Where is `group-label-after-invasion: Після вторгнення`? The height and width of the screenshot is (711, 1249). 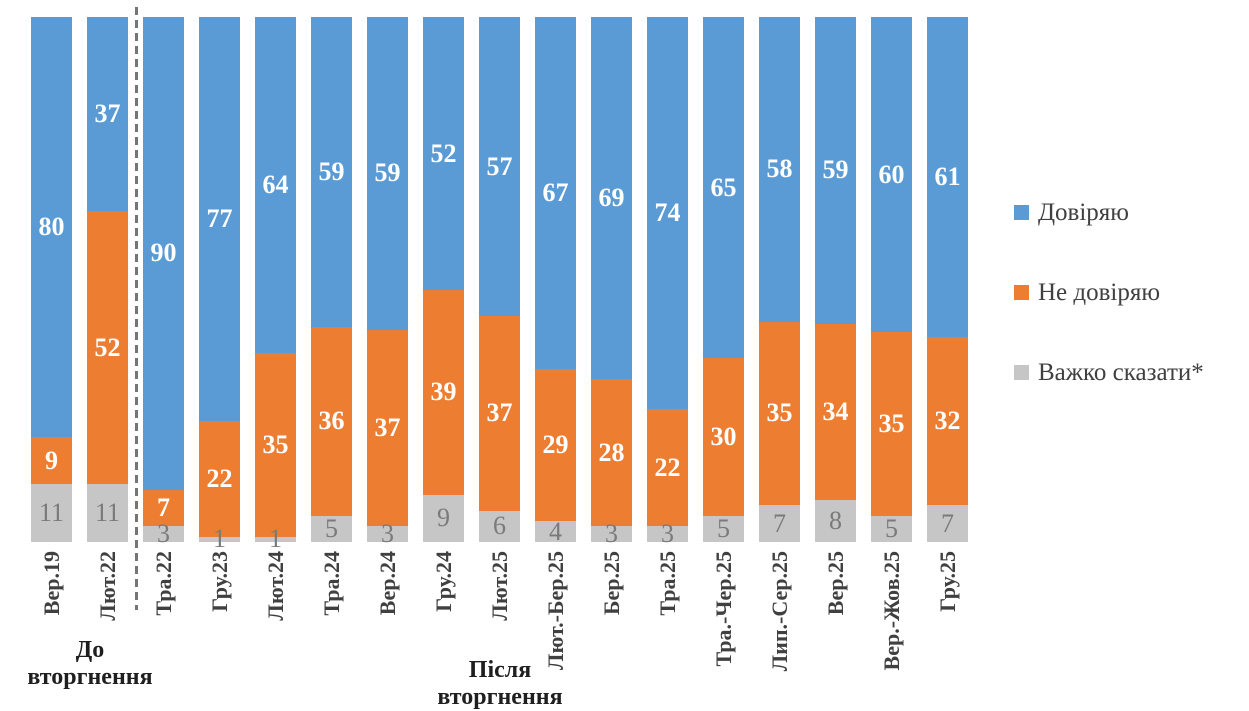
group-label-after-invasion: Після вторгнення is located at coordinates (500, 684).